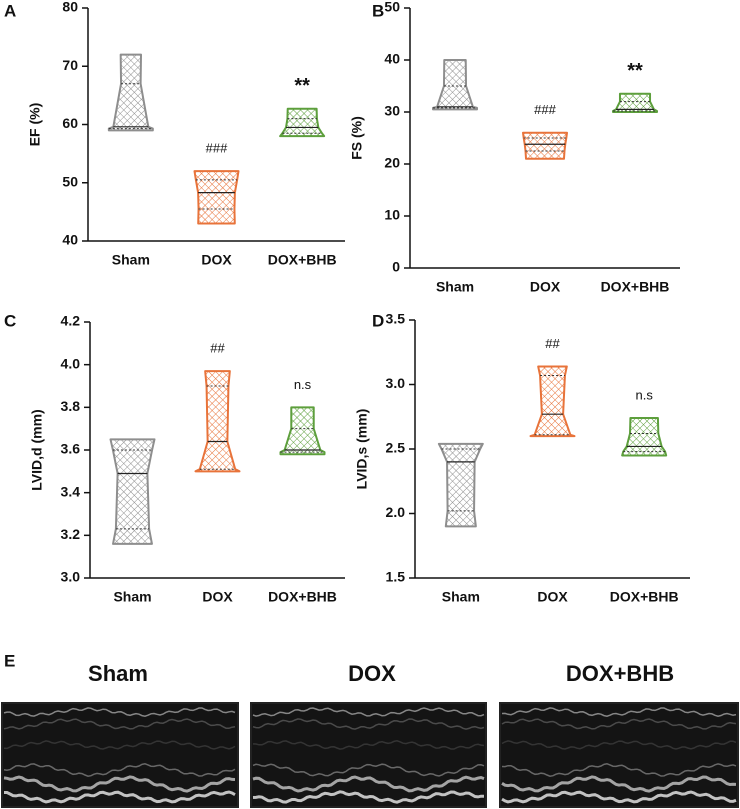  I want to click on y-tick-label: 3.8, so click(71, 406).